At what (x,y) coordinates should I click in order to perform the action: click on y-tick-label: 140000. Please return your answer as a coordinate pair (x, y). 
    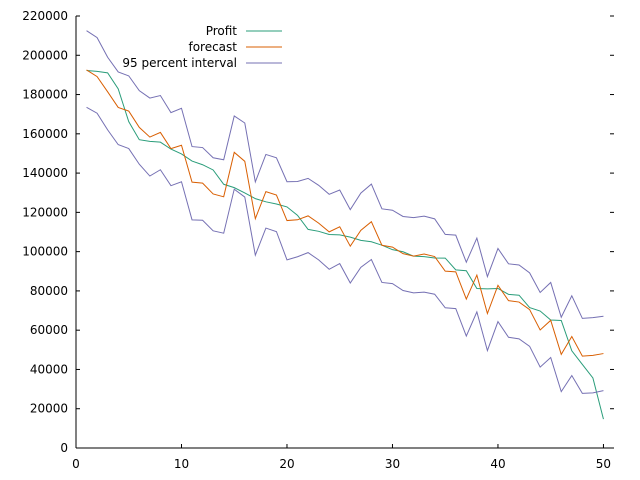
    Looking at the image, I should click on (45, 173).